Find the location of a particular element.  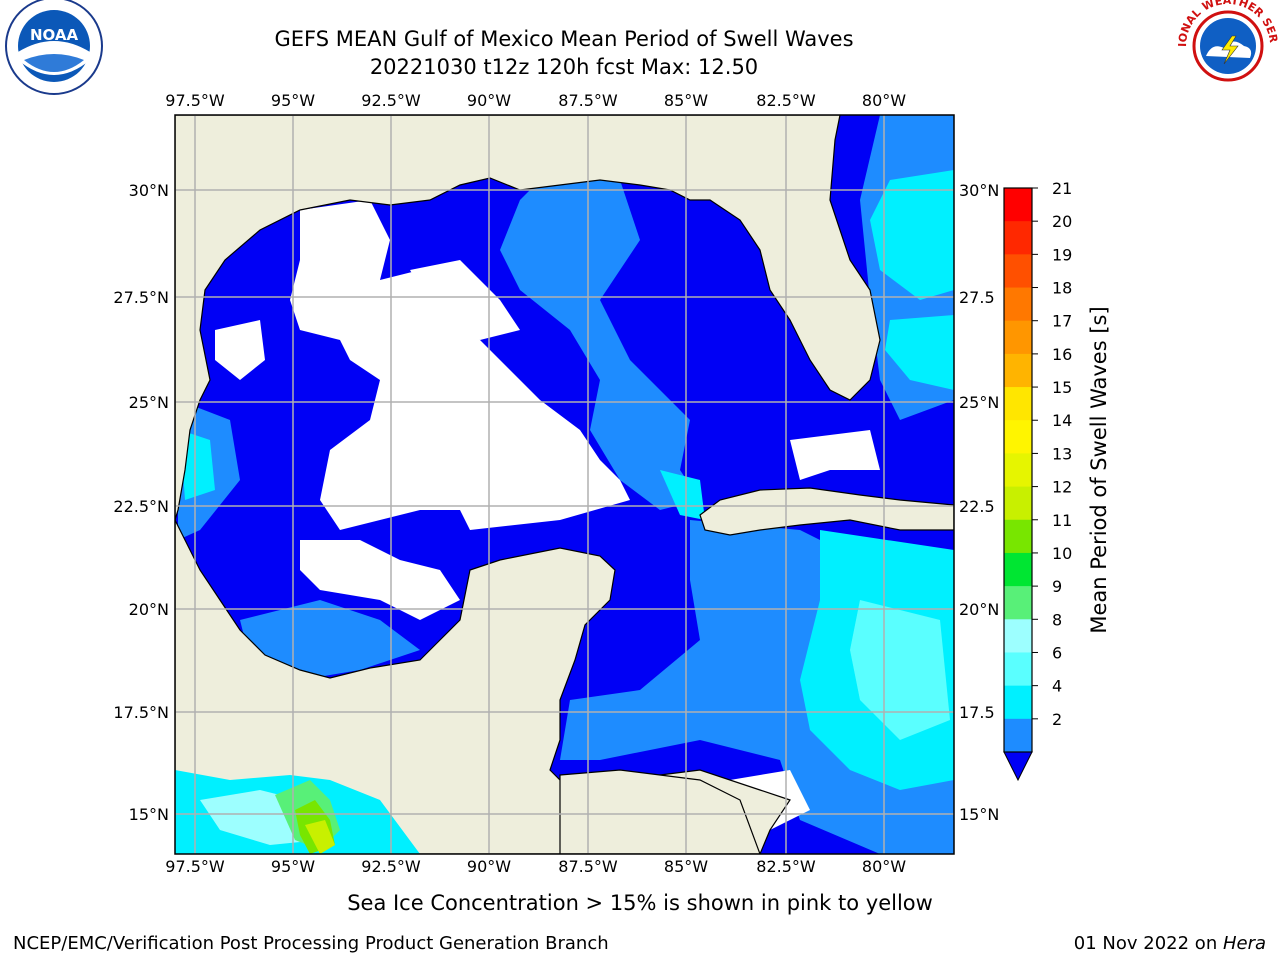

lon-label-top: 80°W is located at coordinates (884, 100).